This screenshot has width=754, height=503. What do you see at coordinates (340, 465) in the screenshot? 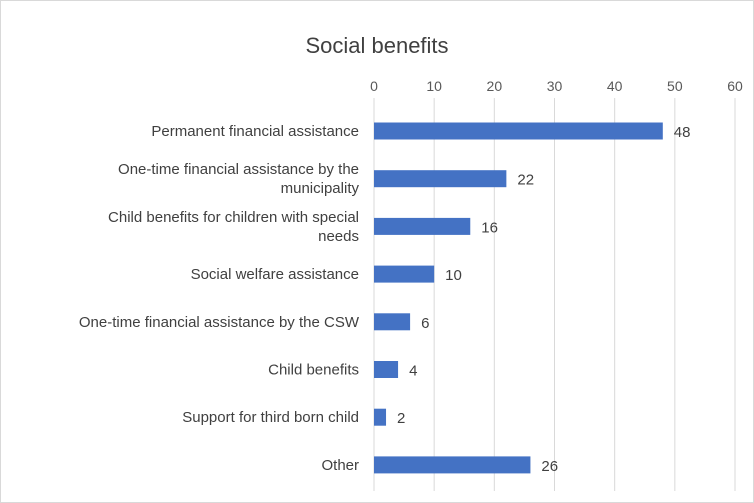
I see `category-label: Other` at bounding box center [340, 465].